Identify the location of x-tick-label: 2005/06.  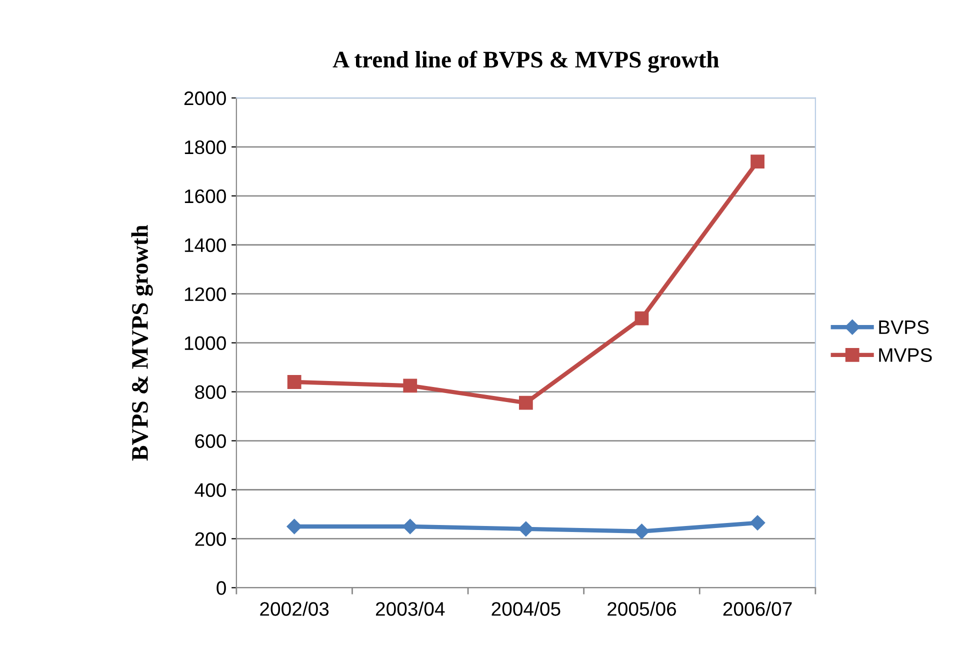
(642, 609).